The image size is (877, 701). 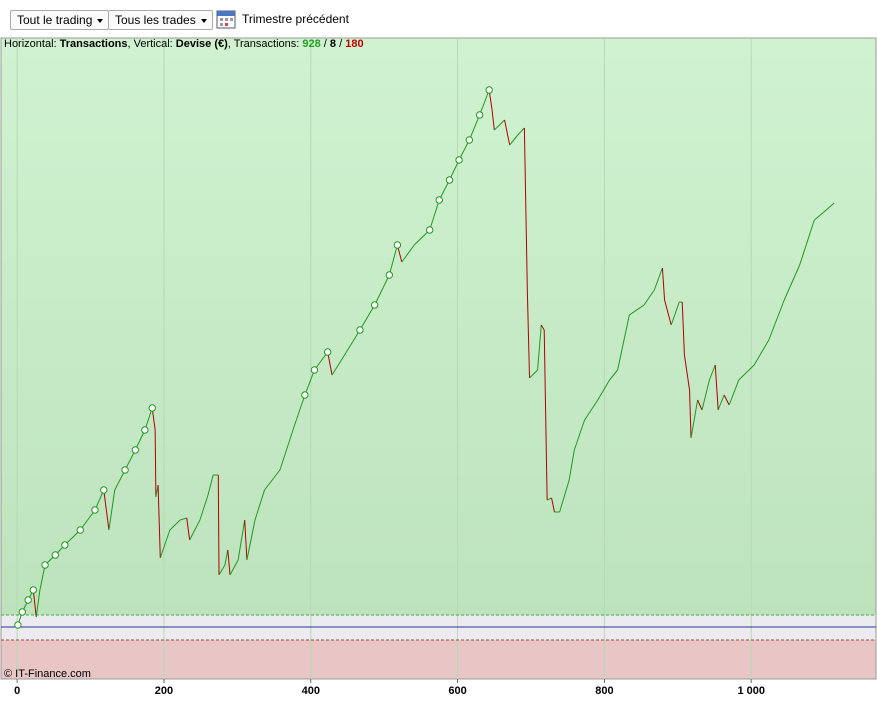 I want to click on subtitle-part: 180, so click(x=354, y=44).